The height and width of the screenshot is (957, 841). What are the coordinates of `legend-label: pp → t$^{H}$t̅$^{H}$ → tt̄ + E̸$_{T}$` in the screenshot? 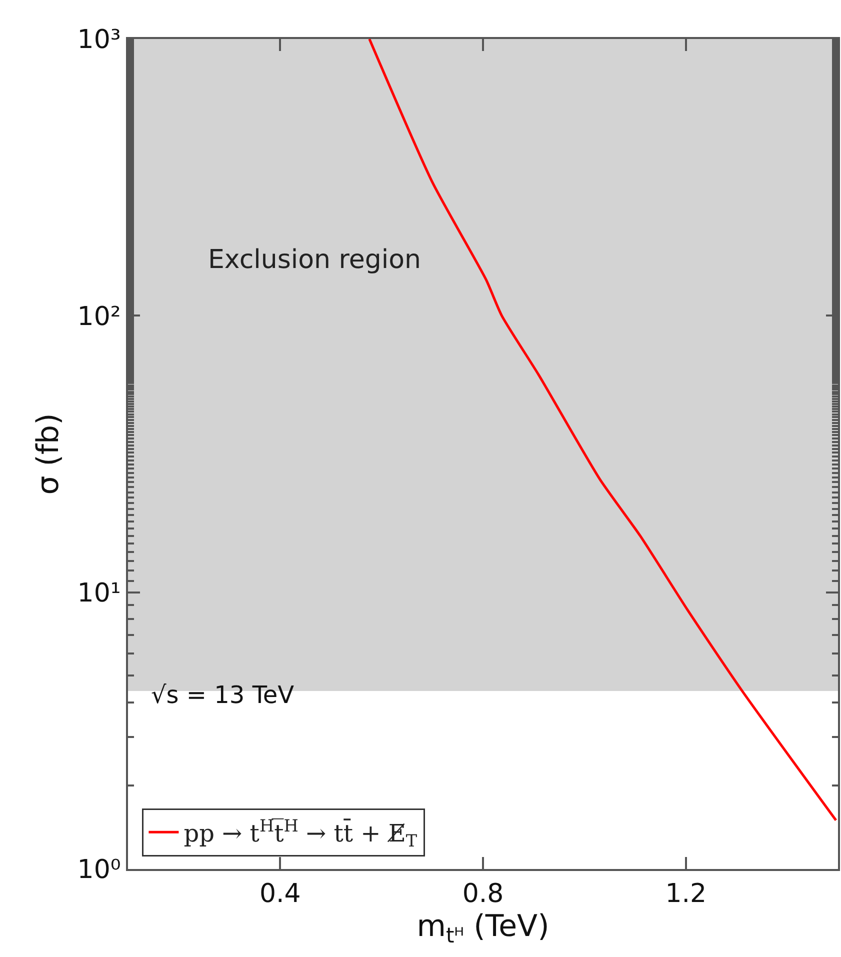 It's located at (301, 833).